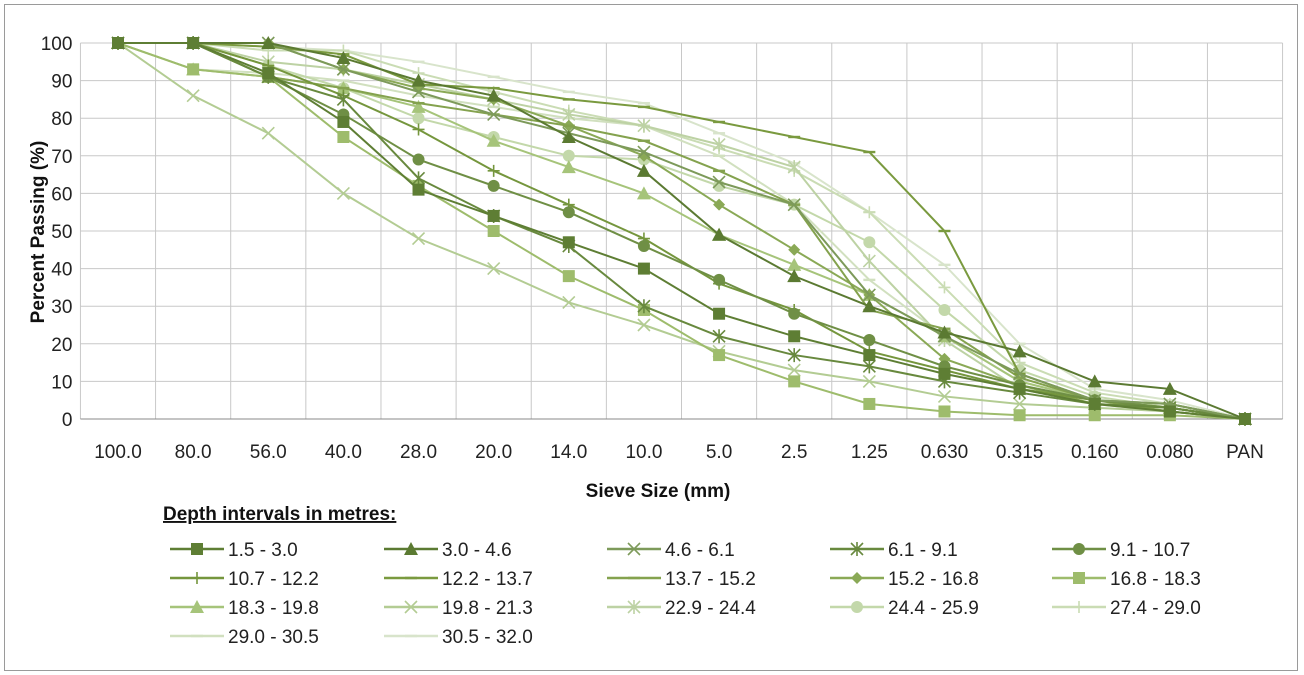 The height and width of the screenshot is (675, 1304). Describe the element at coordinates (658, 491) in the screenshot. I see `x-axis-title: Sieve Size (mm)` at that location.